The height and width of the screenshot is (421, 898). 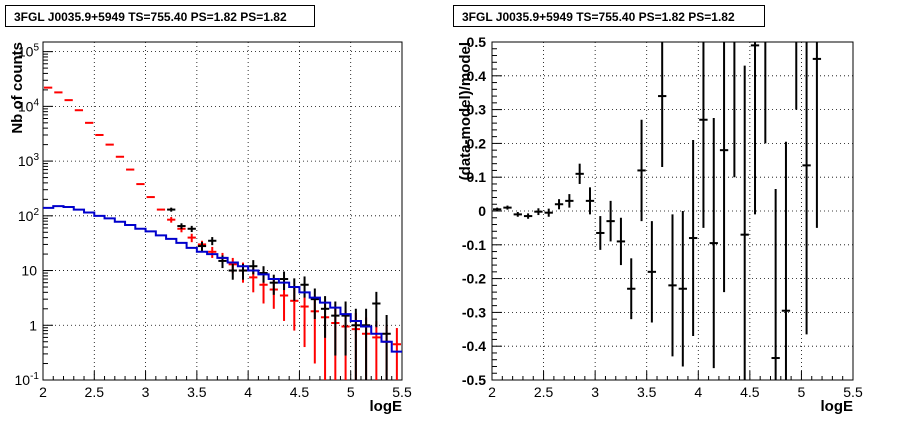 What do you see at coordinates (474, 245) in the screenshot?
I see `y-tick-label: -0.1` at bounding box center [474, 245].